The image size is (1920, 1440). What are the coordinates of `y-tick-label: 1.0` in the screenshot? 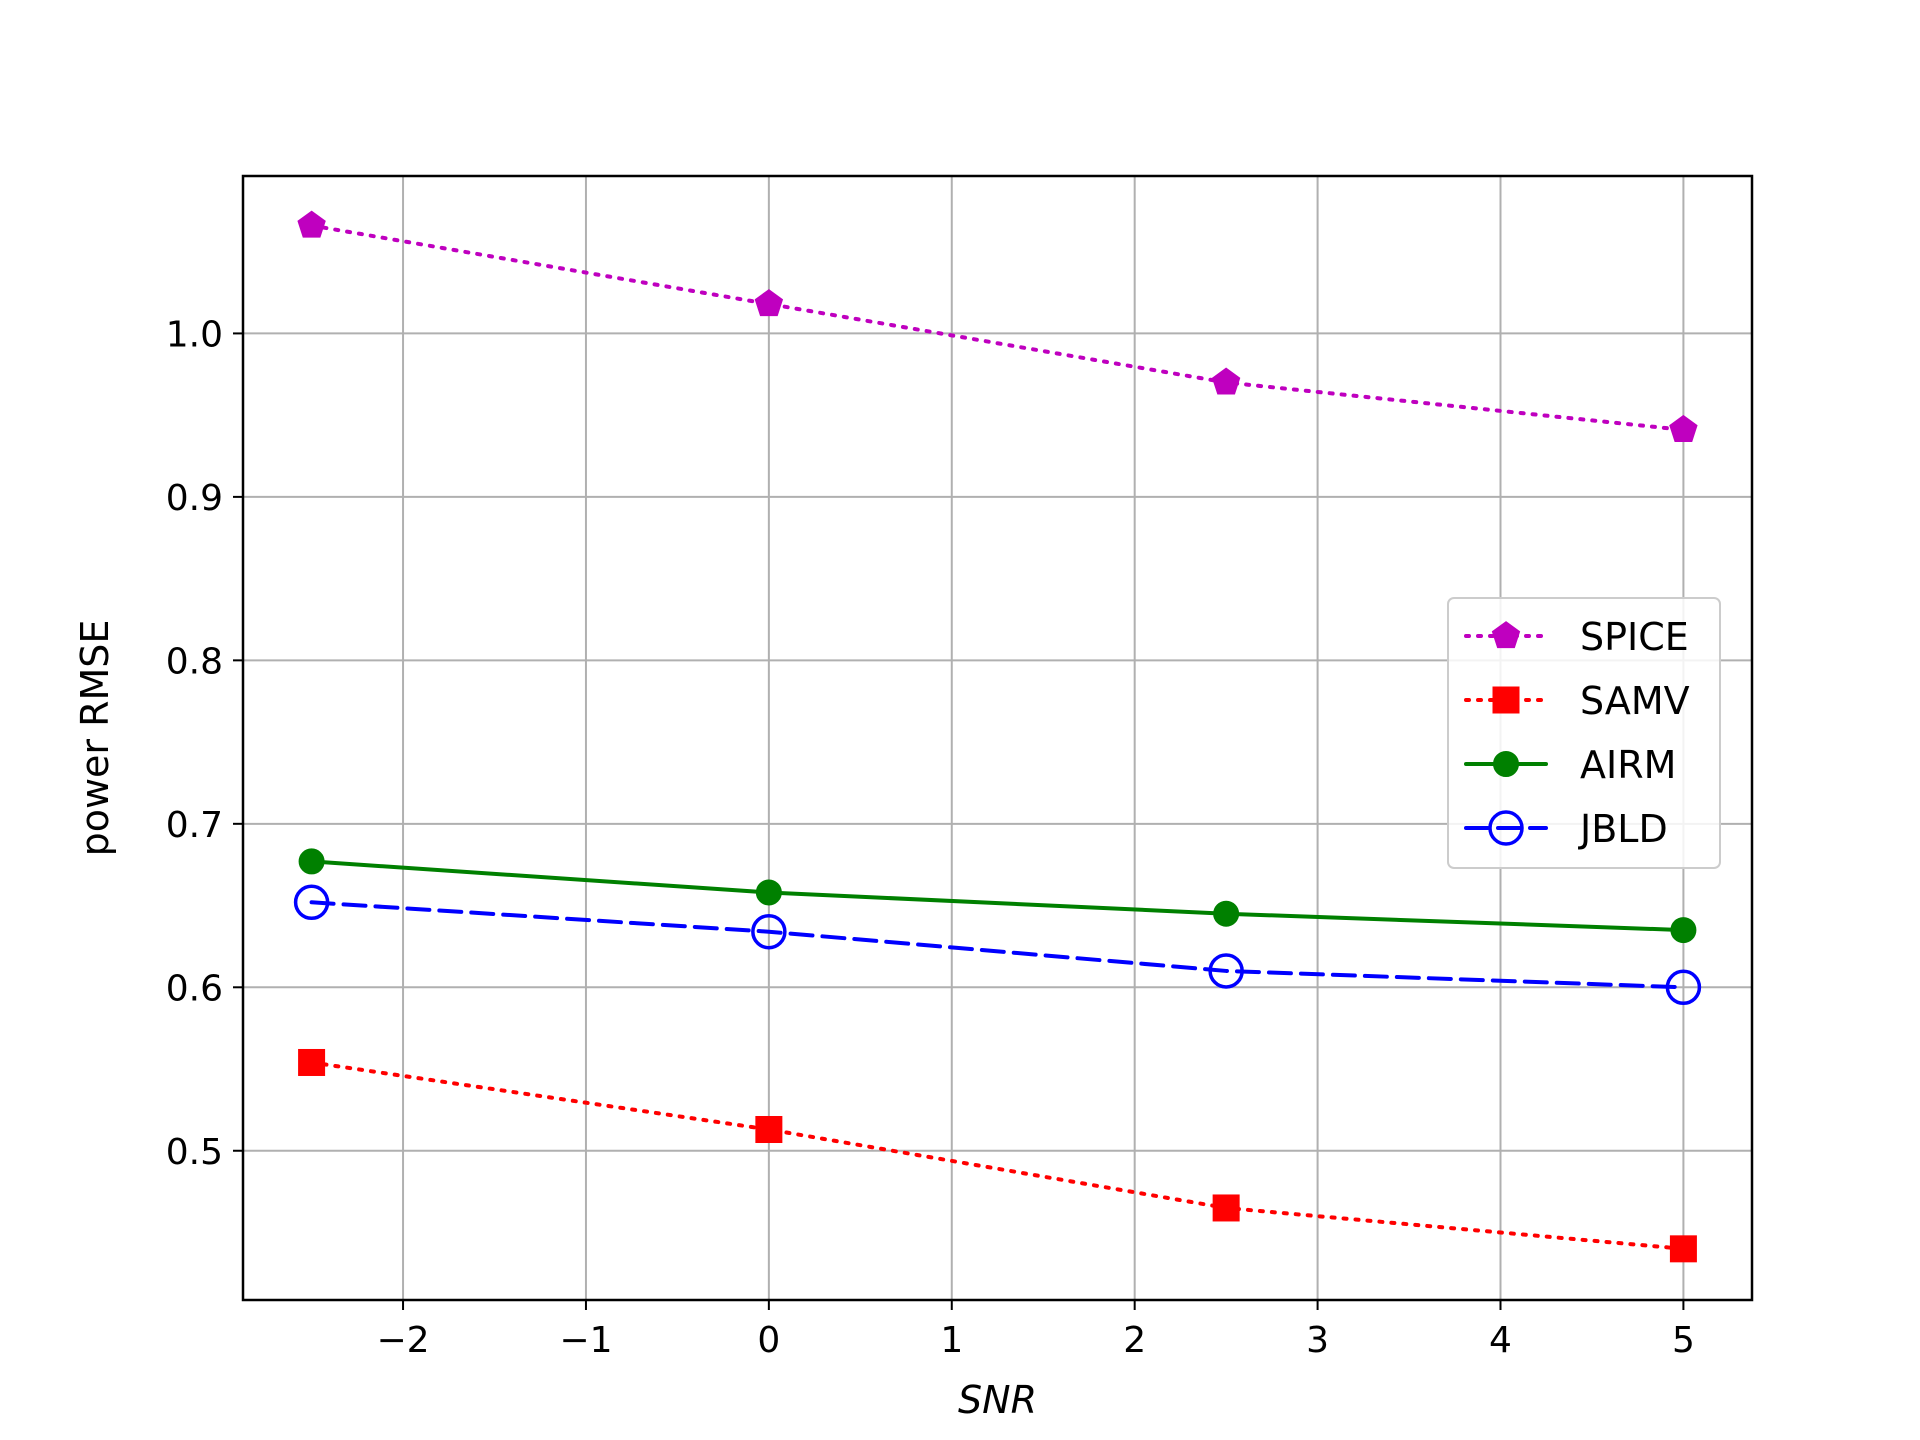 It's located at (194, 334).